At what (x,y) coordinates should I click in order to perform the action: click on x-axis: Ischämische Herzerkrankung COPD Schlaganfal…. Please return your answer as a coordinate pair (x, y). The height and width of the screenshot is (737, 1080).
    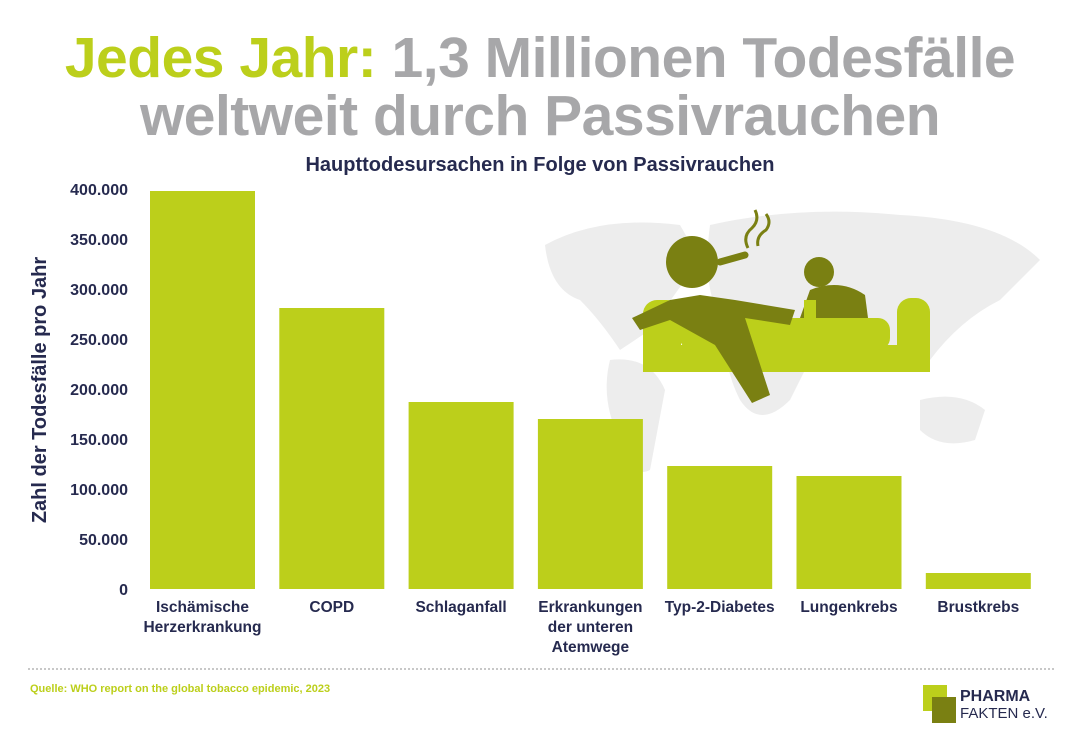
    Looking at the image, I should click on (581, 627).